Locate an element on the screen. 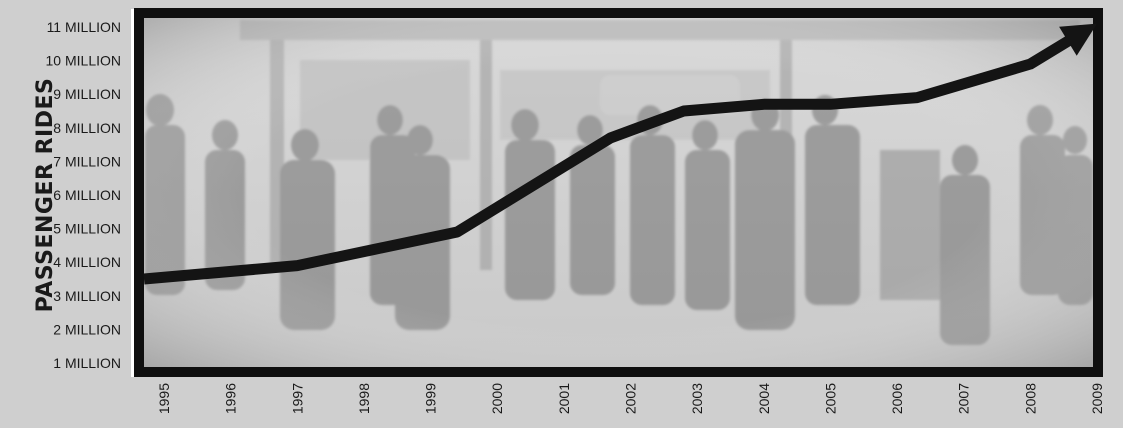  x-tick-label: 1999 is located at coordinates (431, 398).